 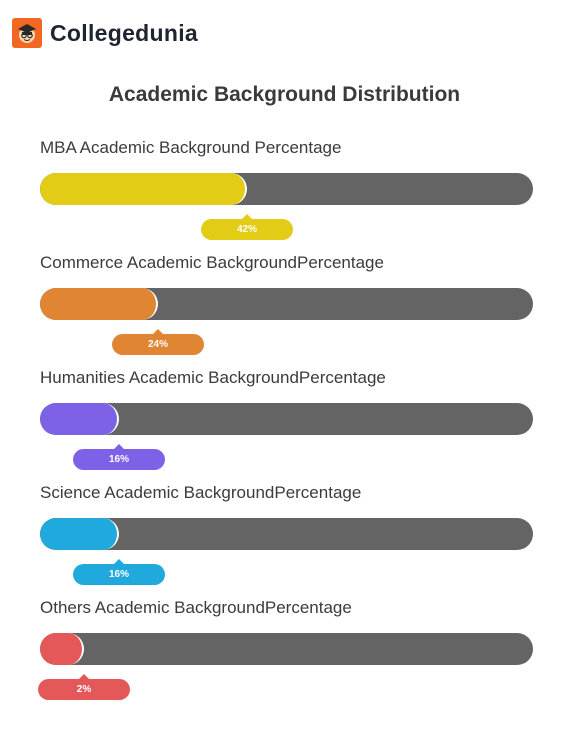 I want to click on category-label: Humanities Academic BackgroundPercentage, so click(x=213, y=377).